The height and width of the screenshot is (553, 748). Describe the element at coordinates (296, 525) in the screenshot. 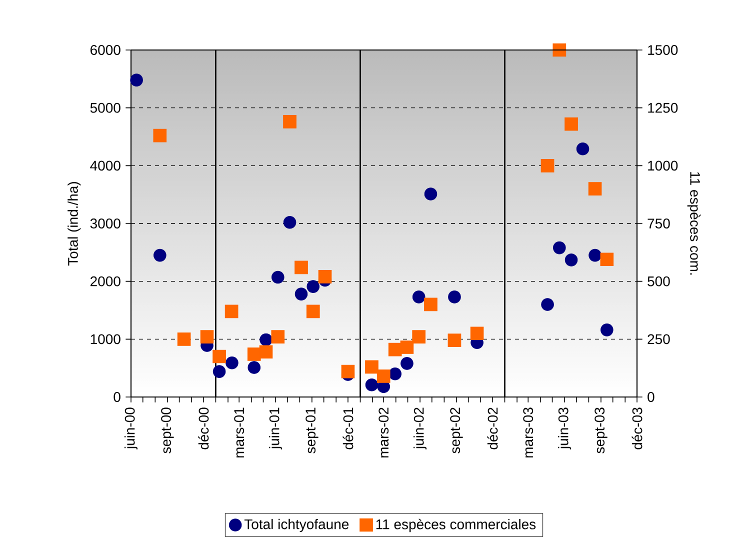

I see `legend-label: Total ichtyofaune` at that location.